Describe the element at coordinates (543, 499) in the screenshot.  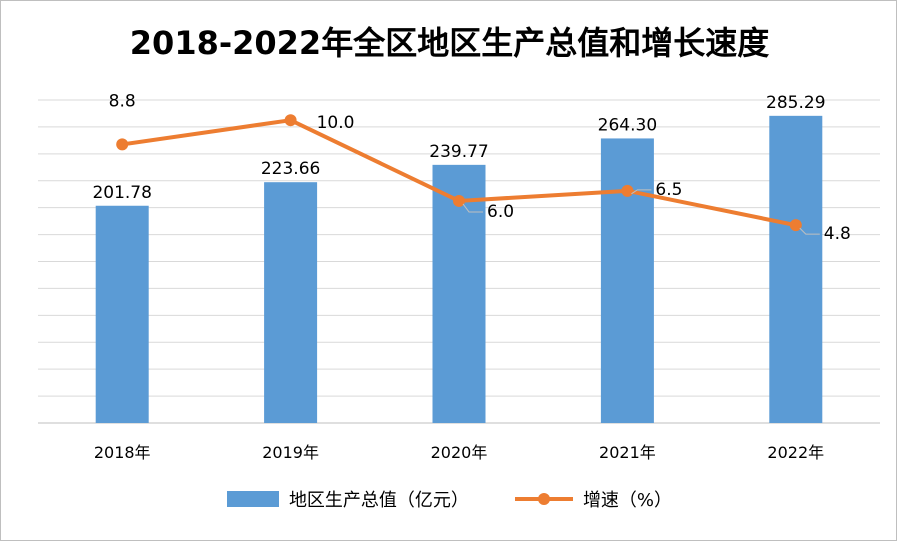
I see `legend-swatch-line` at that location.